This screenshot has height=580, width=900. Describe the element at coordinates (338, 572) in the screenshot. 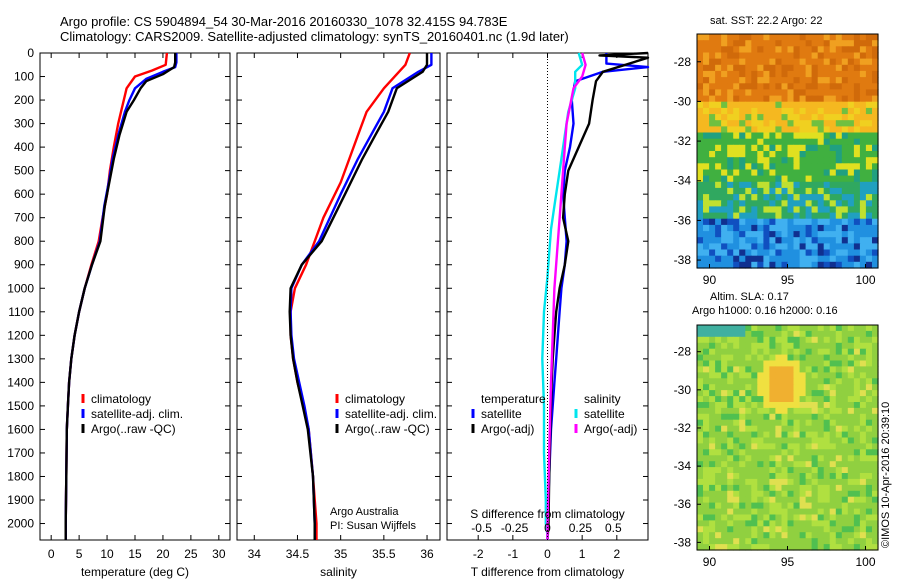

I see `sal-x-axis-label: salinity` at that location.